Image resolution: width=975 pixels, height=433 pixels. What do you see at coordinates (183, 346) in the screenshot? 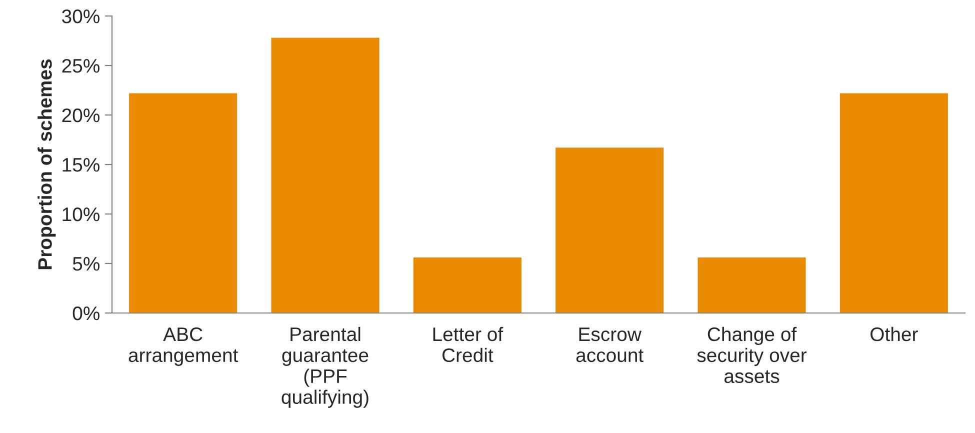
I see `x-tick-label: ABC arrangement` at bounding box center [183, 346].